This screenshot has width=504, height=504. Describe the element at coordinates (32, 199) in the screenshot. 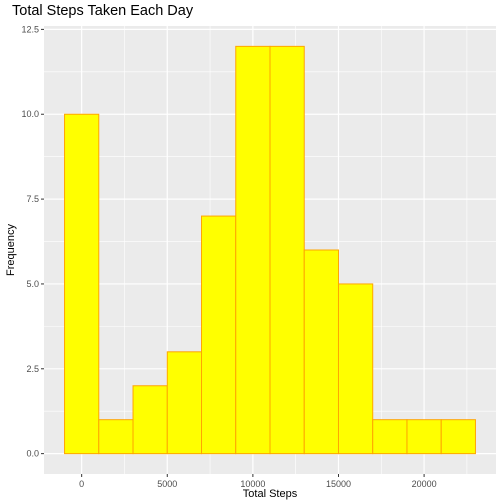

I see `y-tick-label: 7.5` at that location.